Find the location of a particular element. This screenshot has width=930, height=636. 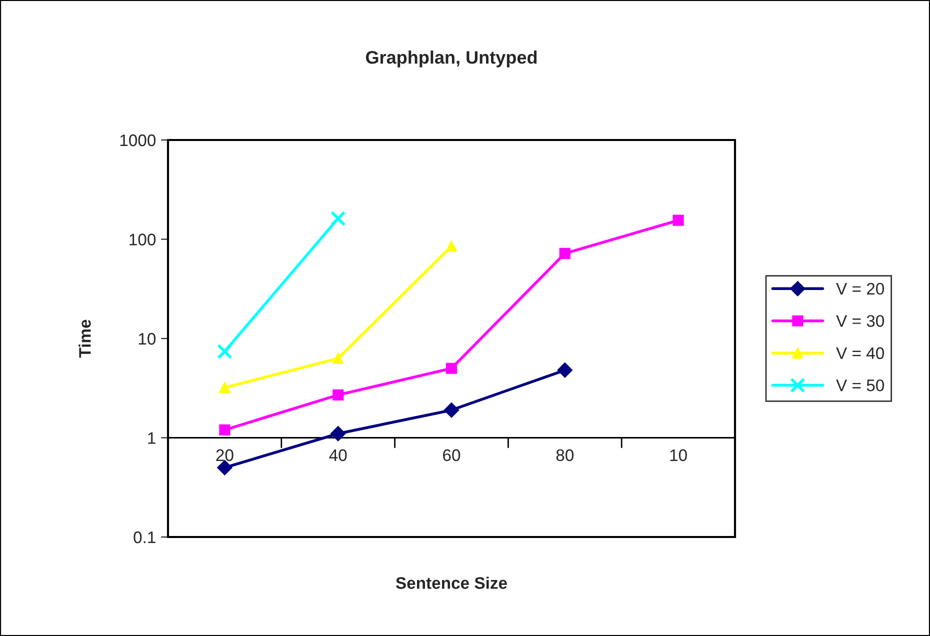

y-tick-label: 10 is located at coordinates (147, 338).